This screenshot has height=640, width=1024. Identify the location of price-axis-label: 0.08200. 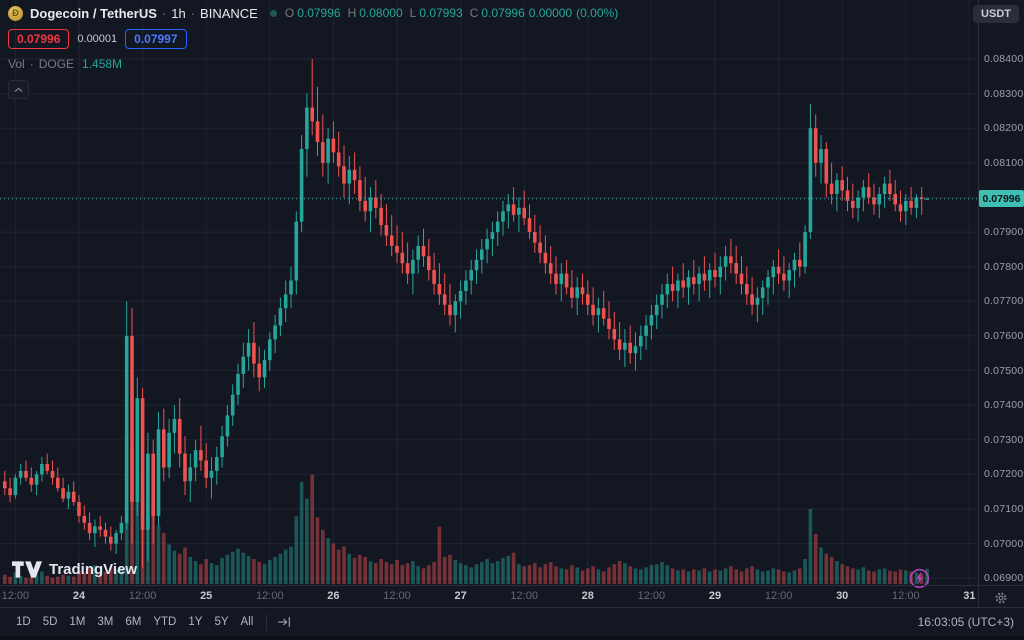
(1004, 128).